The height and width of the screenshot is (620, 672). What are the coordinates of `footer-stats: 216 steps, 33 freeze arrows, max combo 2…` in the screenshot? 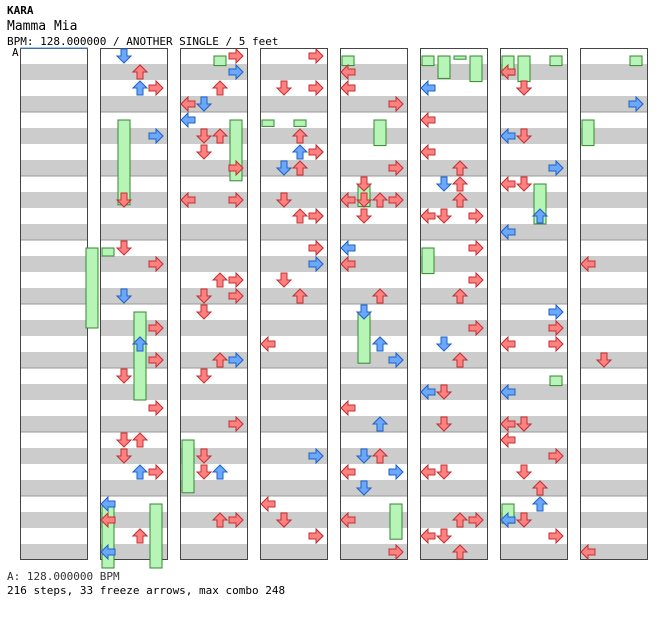 It's located at (146, 590).